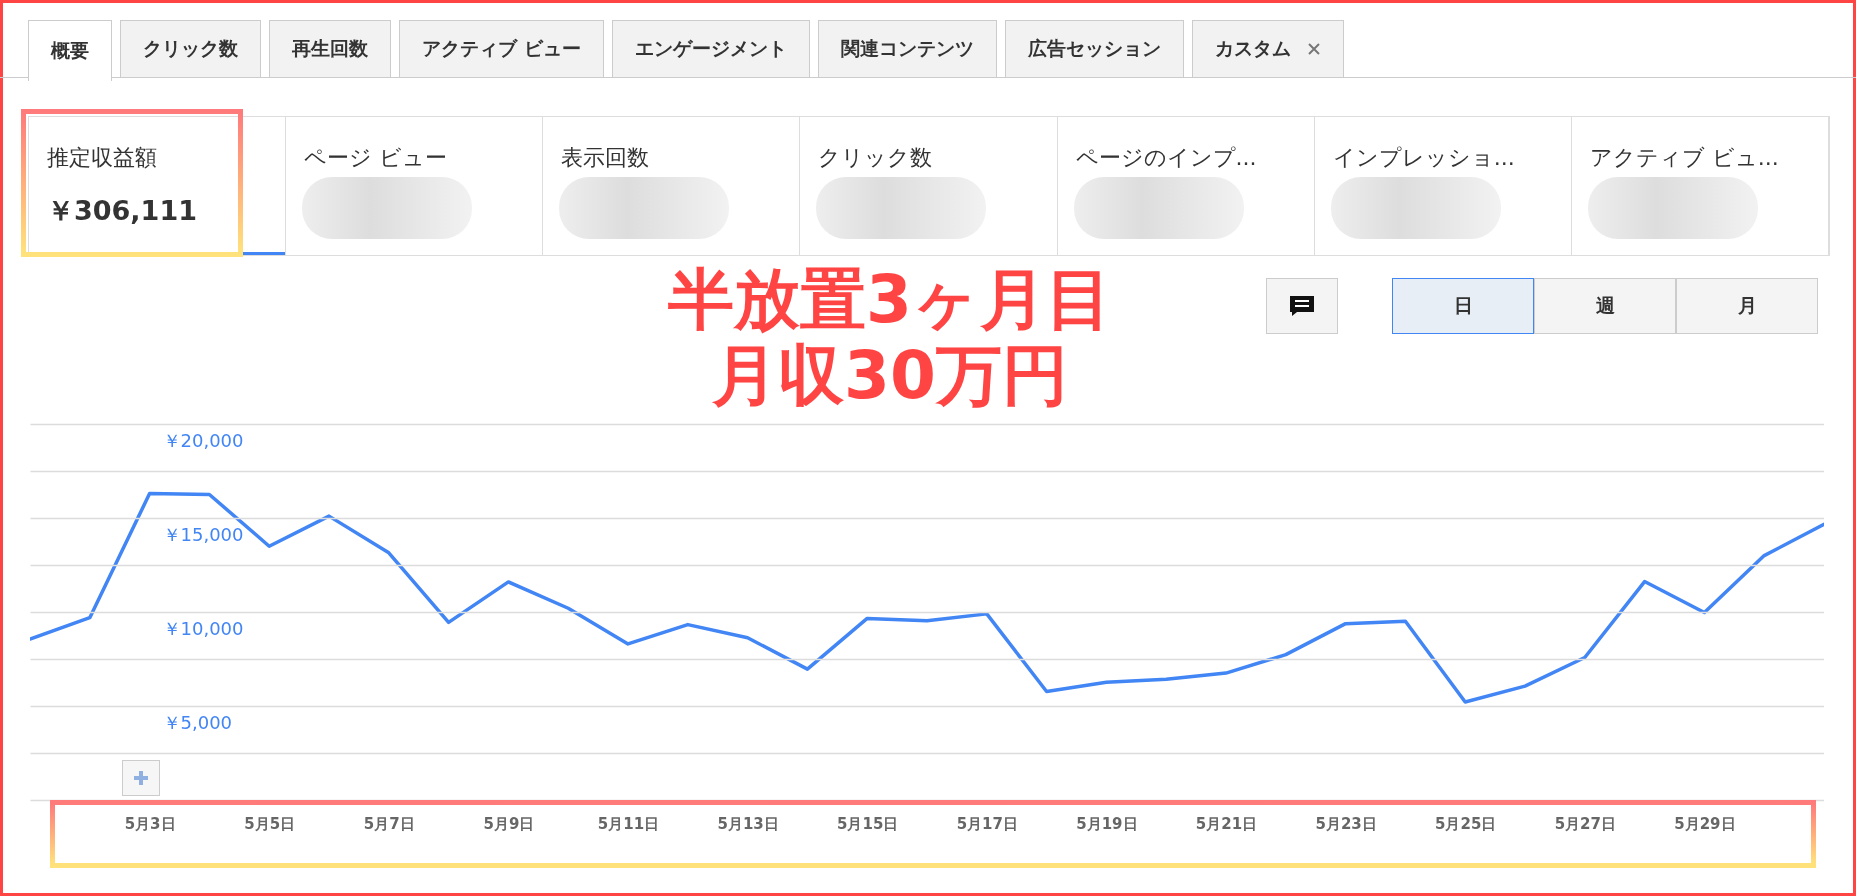  What do you see at coordinates (1605, 306) in the screenshot?
I see `text: 週` at bounding box center [1605, 306].